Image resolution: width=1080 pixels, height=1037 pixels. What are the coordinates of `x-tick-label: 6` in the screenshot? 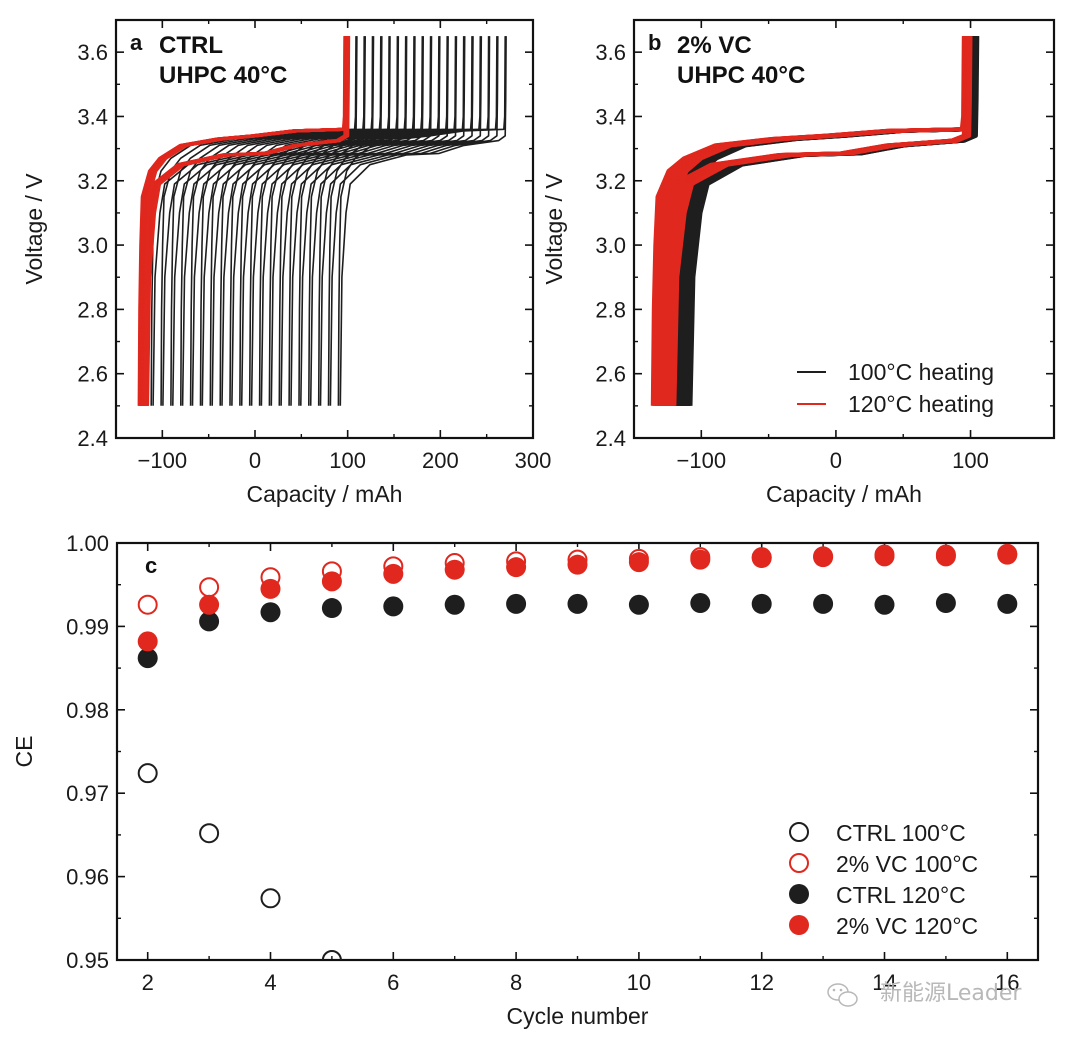 It's located at (393, 982).